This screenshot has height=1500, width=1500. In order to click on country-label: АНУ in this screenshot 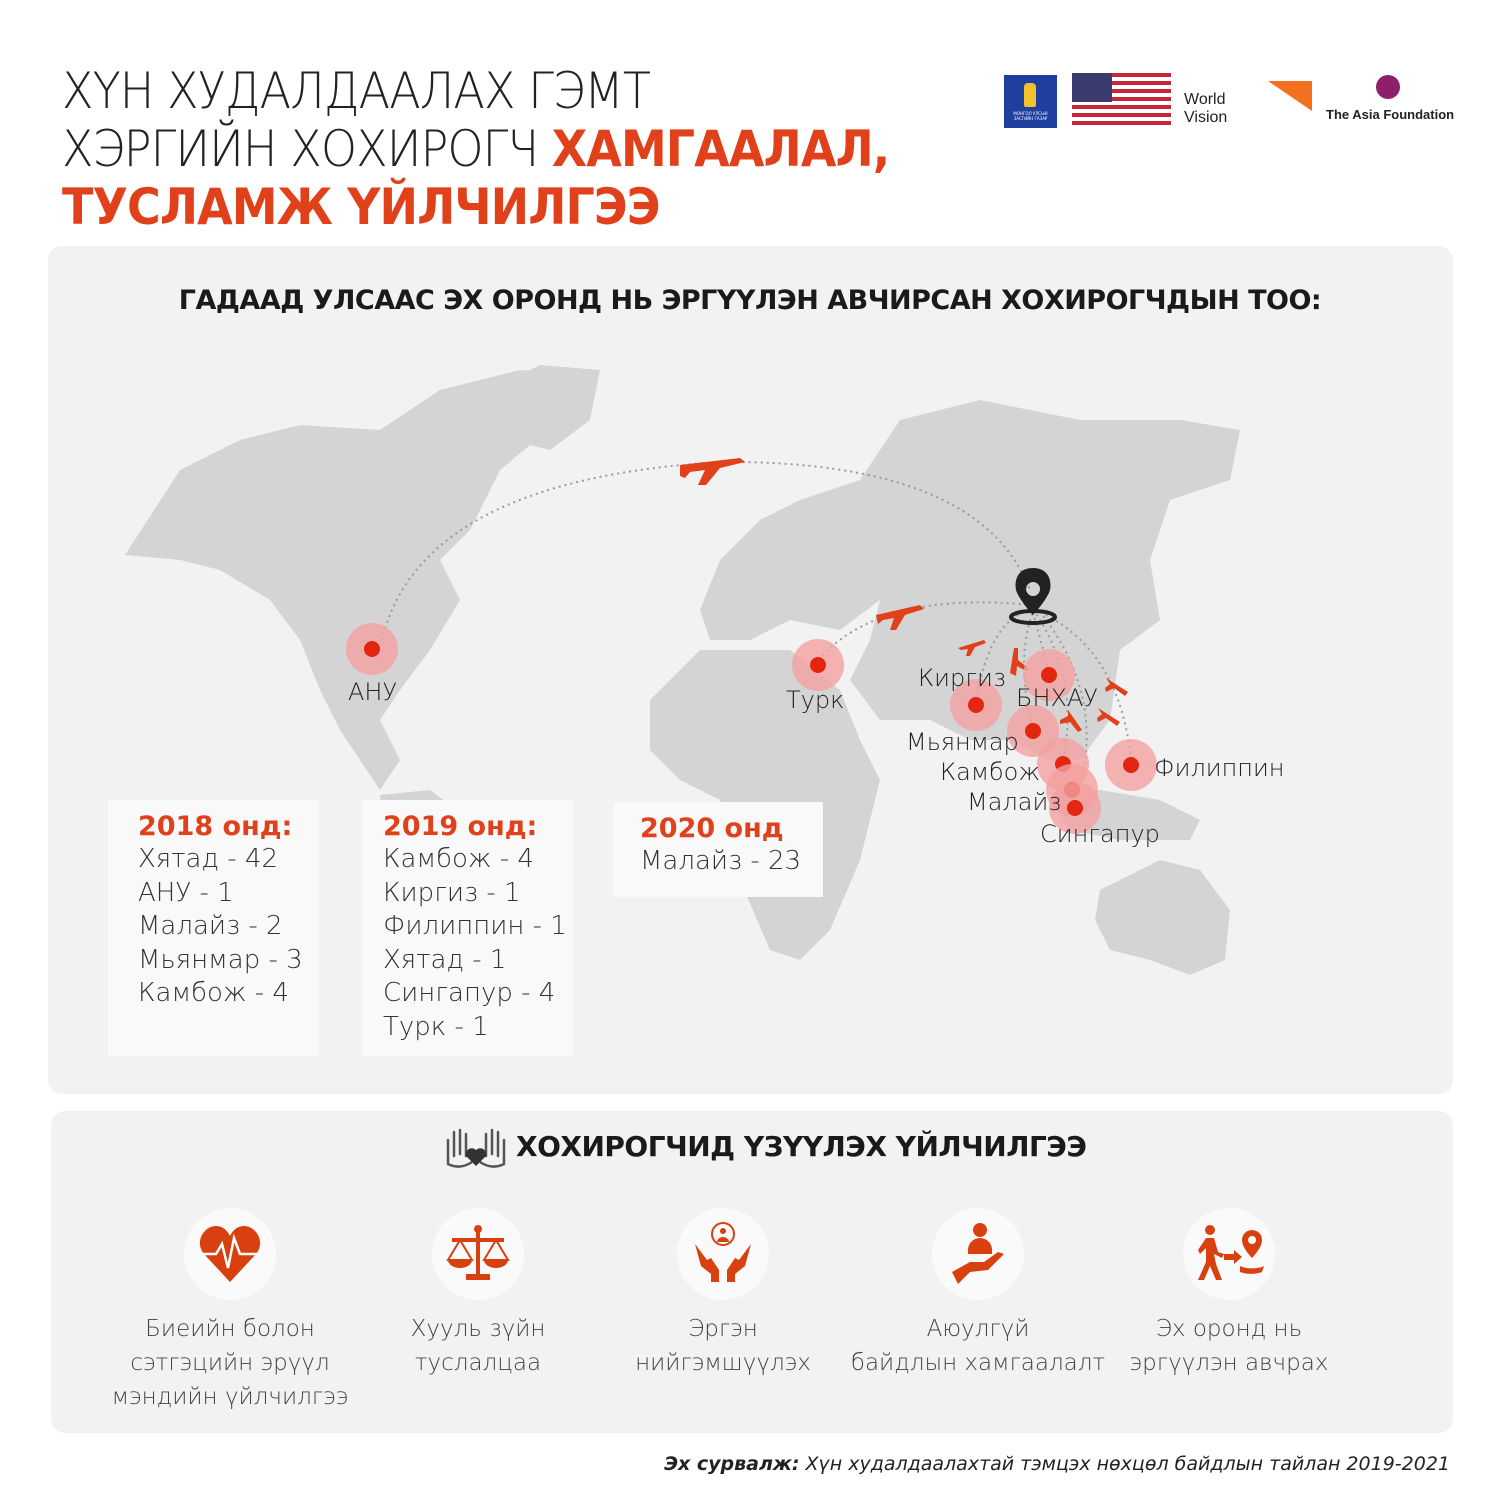, I will do `click(373, 692)`.